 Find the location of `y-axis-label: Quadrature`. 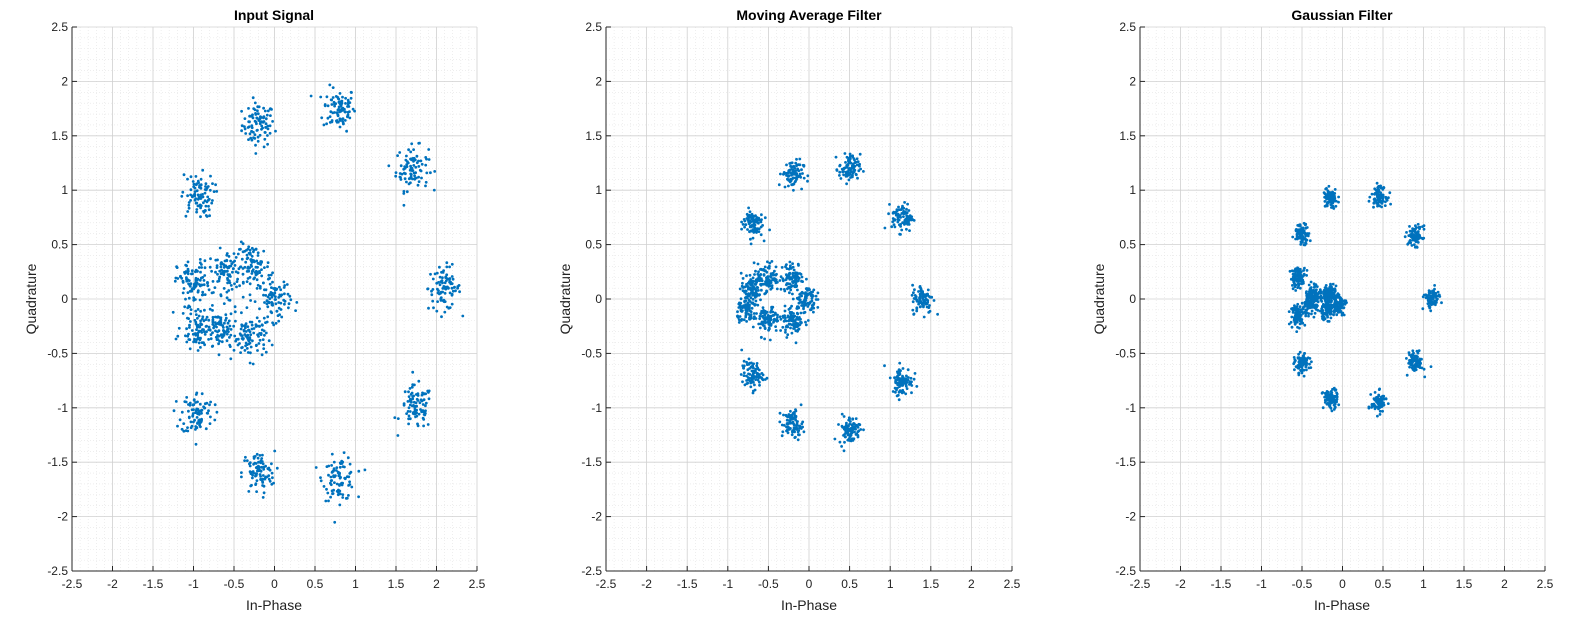

y-axis-label: Quadrature is located at coordinates (565, 298).